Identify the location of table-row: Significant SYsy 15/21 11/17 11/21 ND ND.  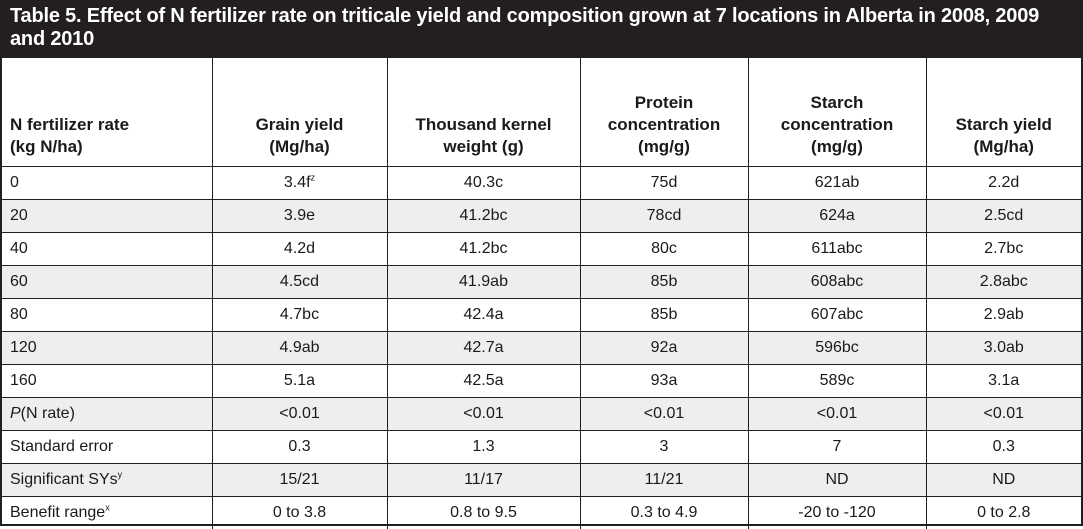
(541, 480).